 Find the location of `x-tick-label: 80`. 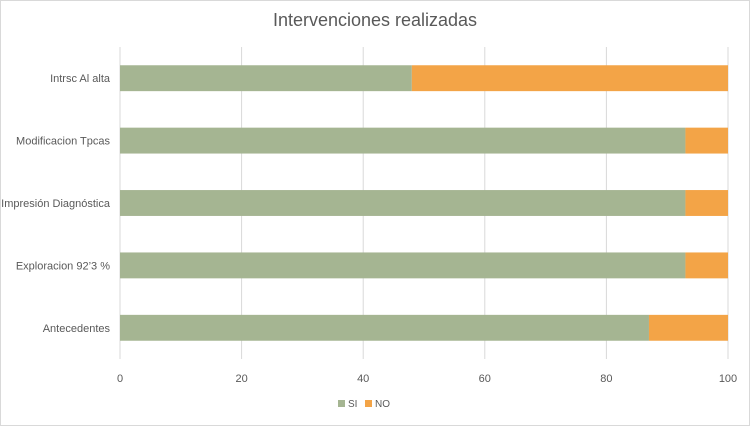

x-tick-label: 80 is located at coordinates (606, 379).